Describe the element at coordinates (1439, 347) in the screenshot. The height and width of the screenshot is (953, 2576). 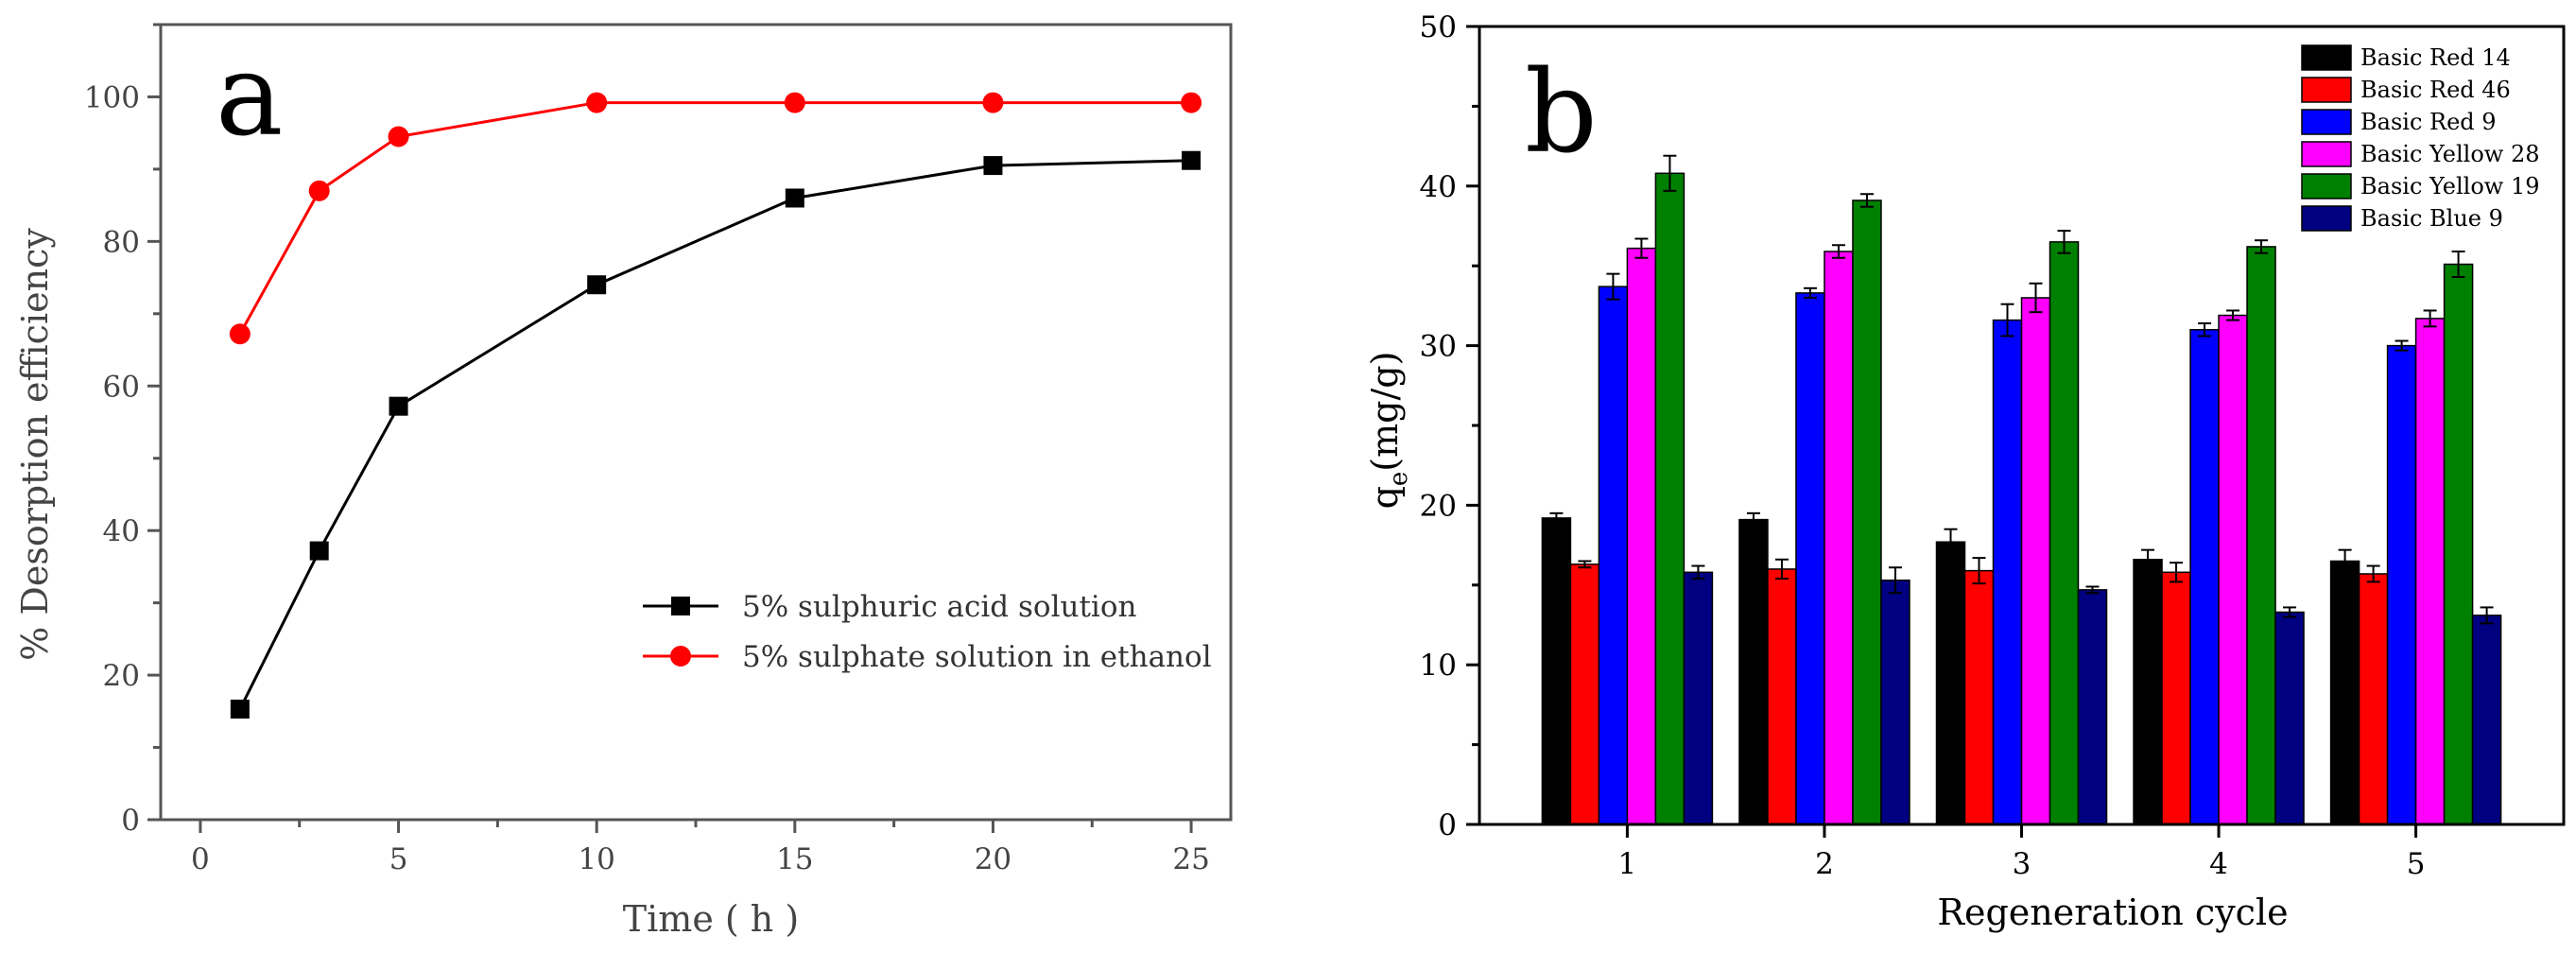
I see `y-tick-label: 30` at that location.